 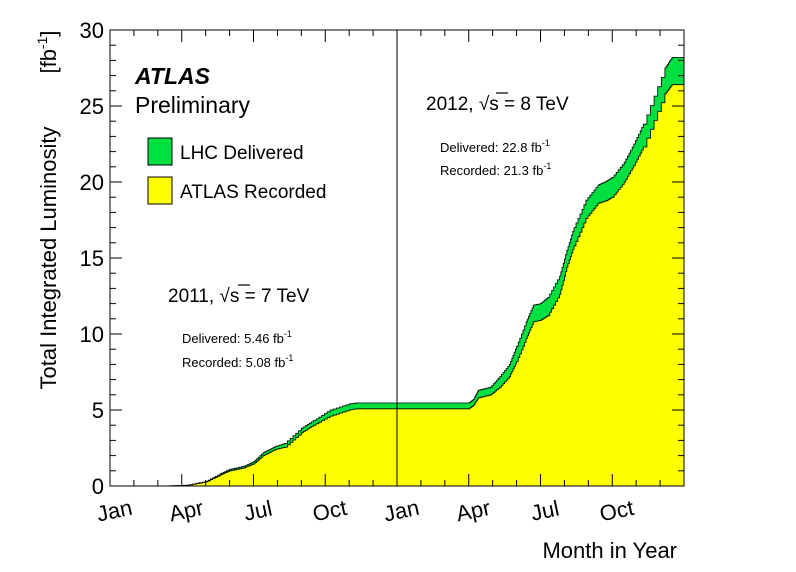 What do you see at coordinates (237, 361) in the screenshot?
I see `annotation-2011-recorded: Recorded: 5.08 fb-1` at bounding box center [237, 361].